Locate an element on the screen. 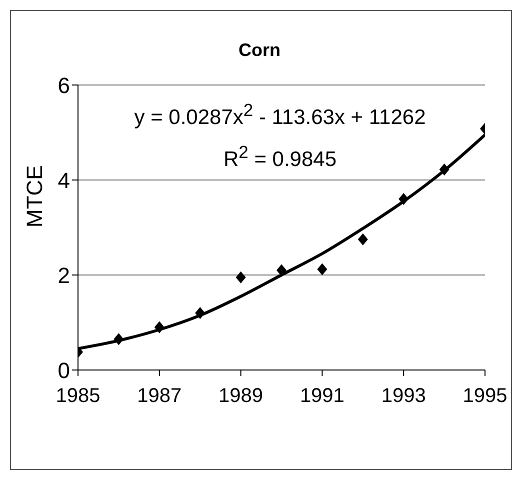 The image size is (519, 480). x-tick-label: 1993 is located at coordinates (403, 396).